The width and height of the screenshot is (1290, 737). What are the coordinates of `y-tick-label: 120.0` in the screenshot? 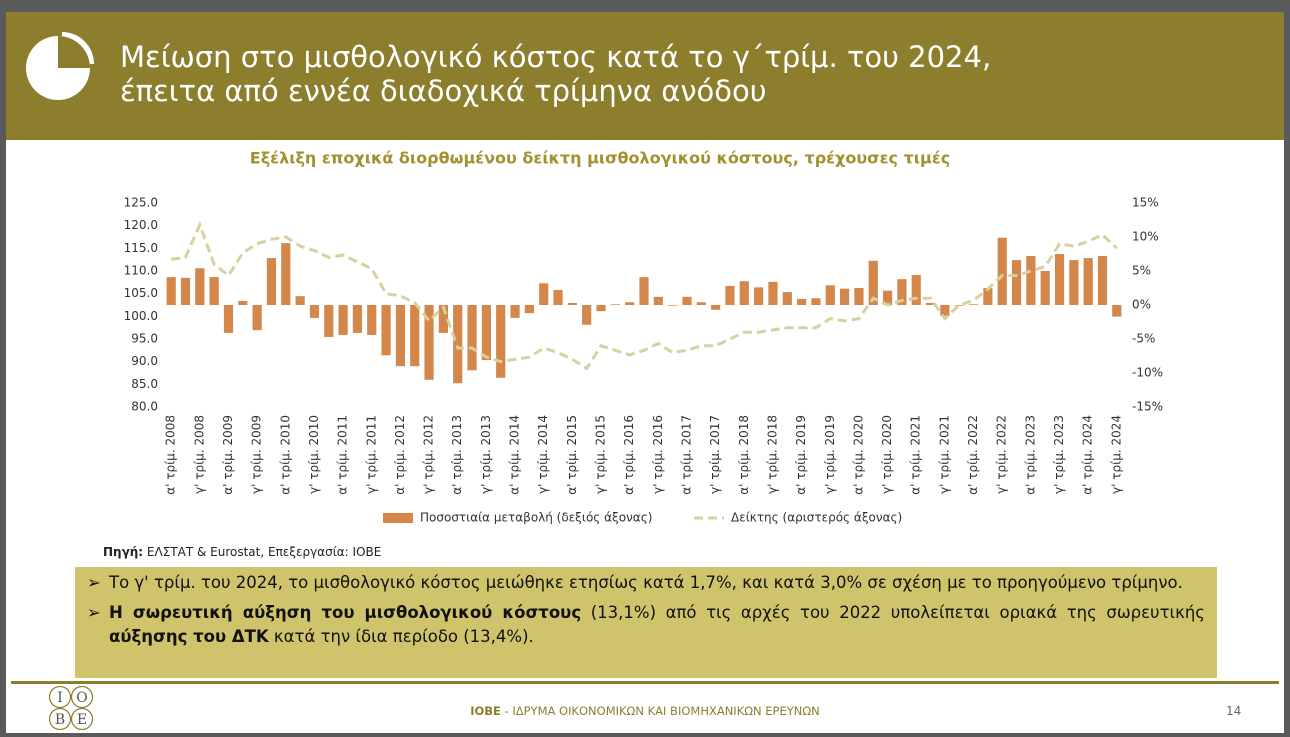 It's located at (141, 225).